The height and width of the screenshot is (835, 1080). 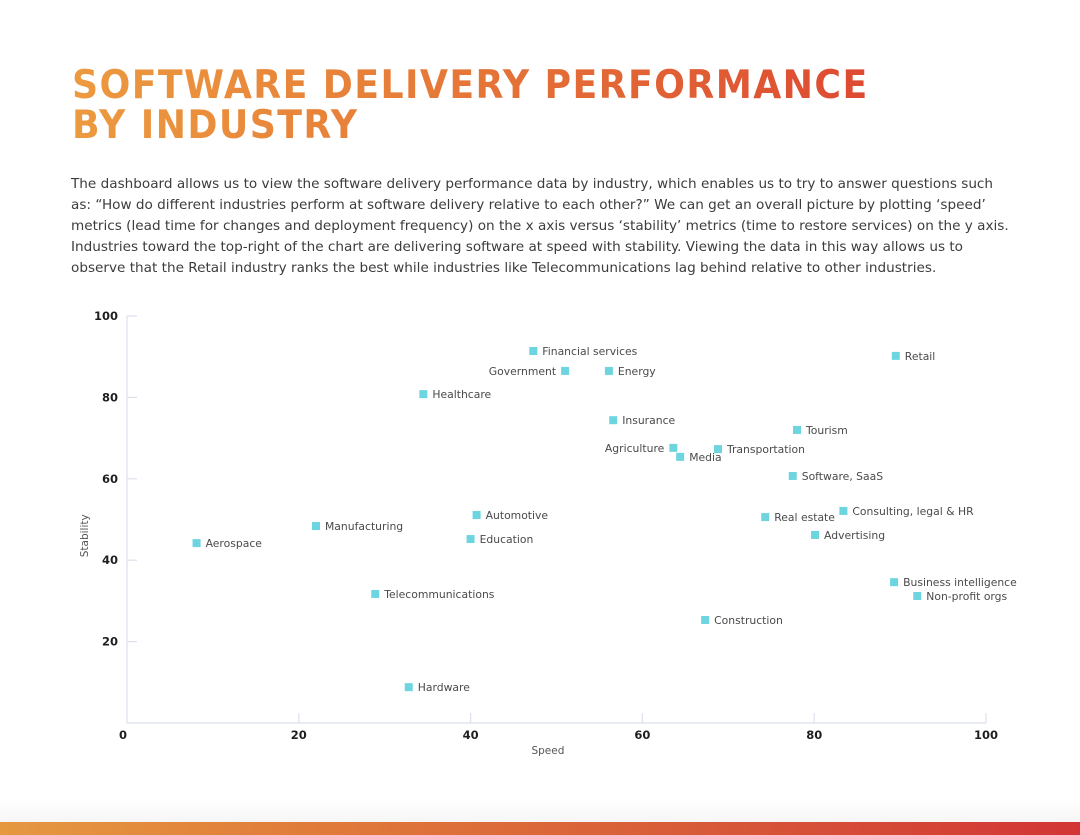 I want to click on x-tick-label: 100, so click(x=986, y=735).